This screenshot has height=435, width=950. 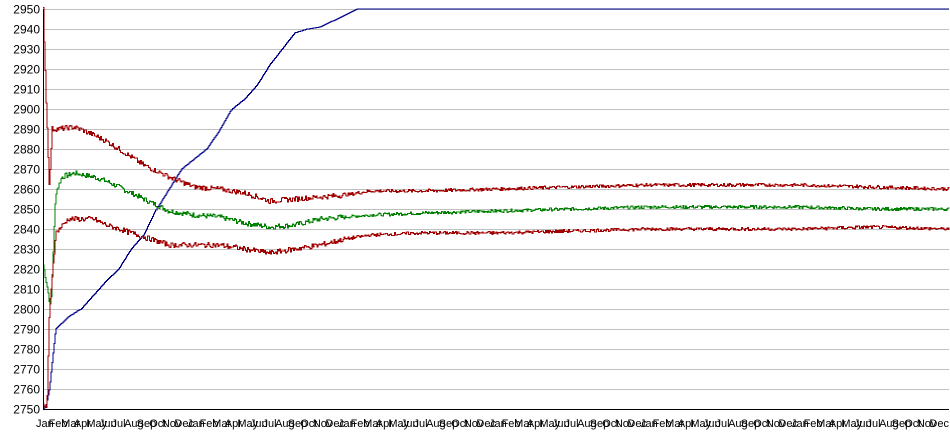 I want to click on y-tick-label: 2790, so click(x=26, y=330).